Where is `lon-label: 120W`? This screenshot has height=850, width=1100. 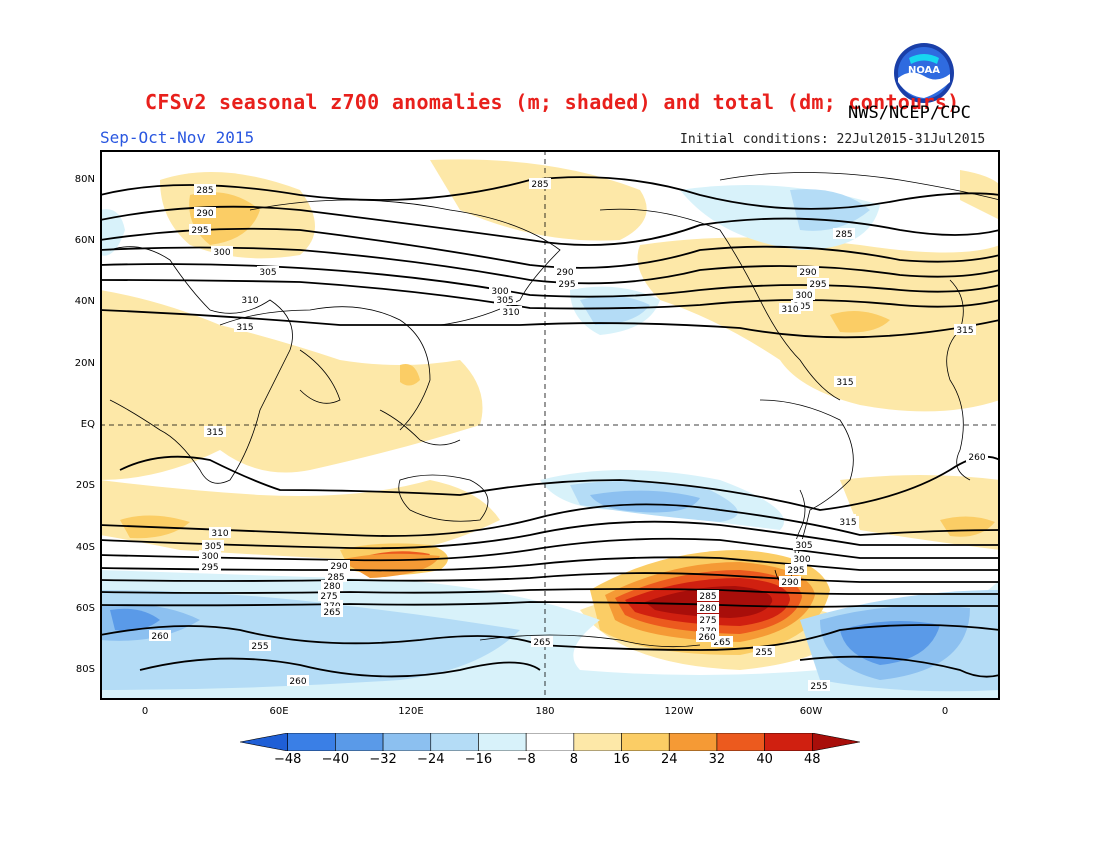
lon-label: 120W is located at coordinates (679, 711).